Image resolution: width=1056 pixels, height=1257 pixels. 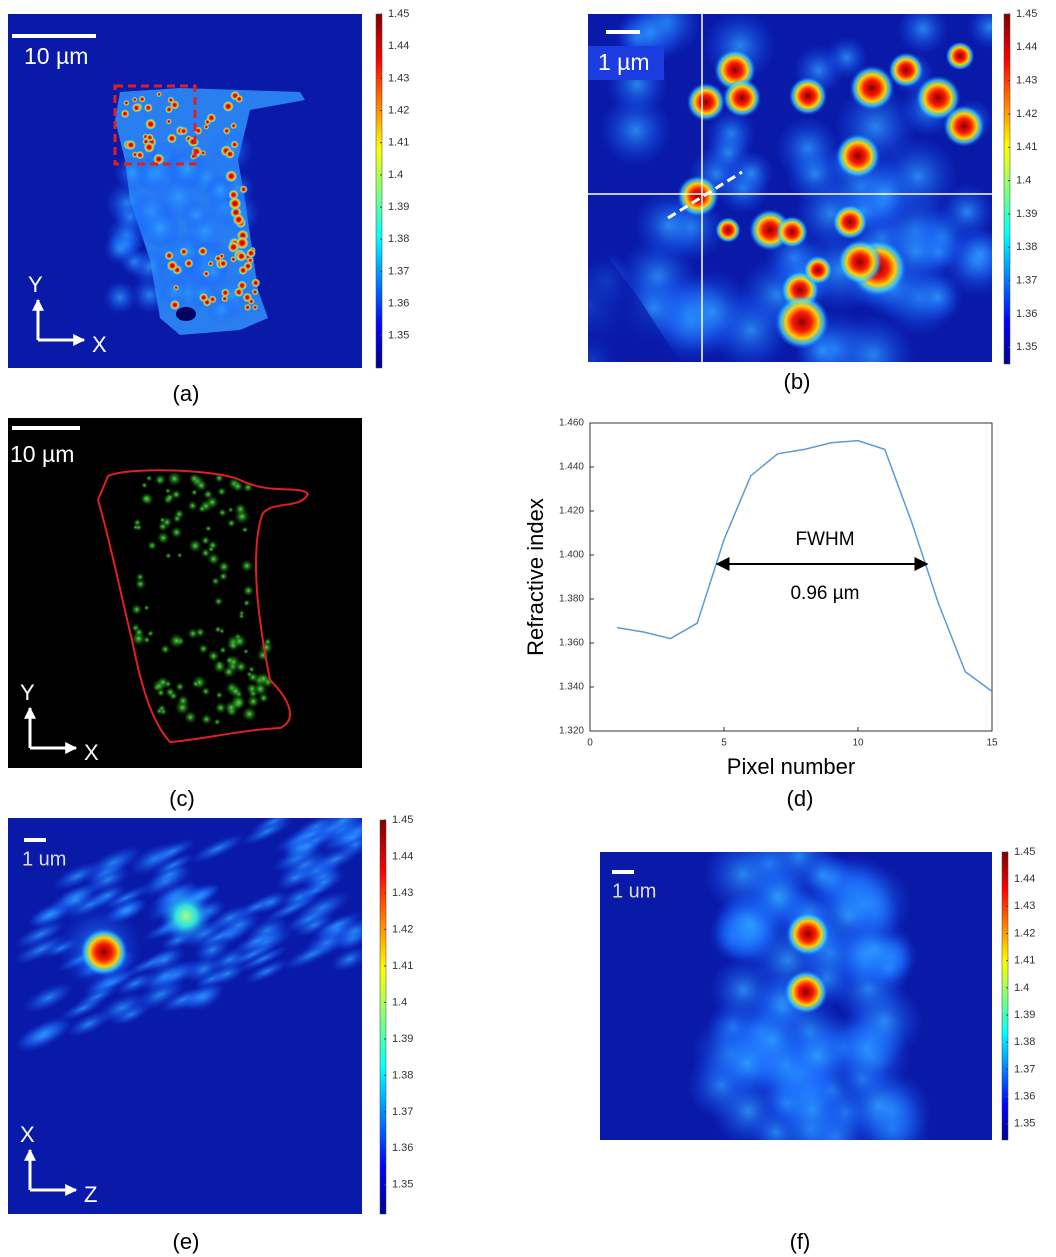 I want to click on scale-label-box, so click(x=626, y=63).